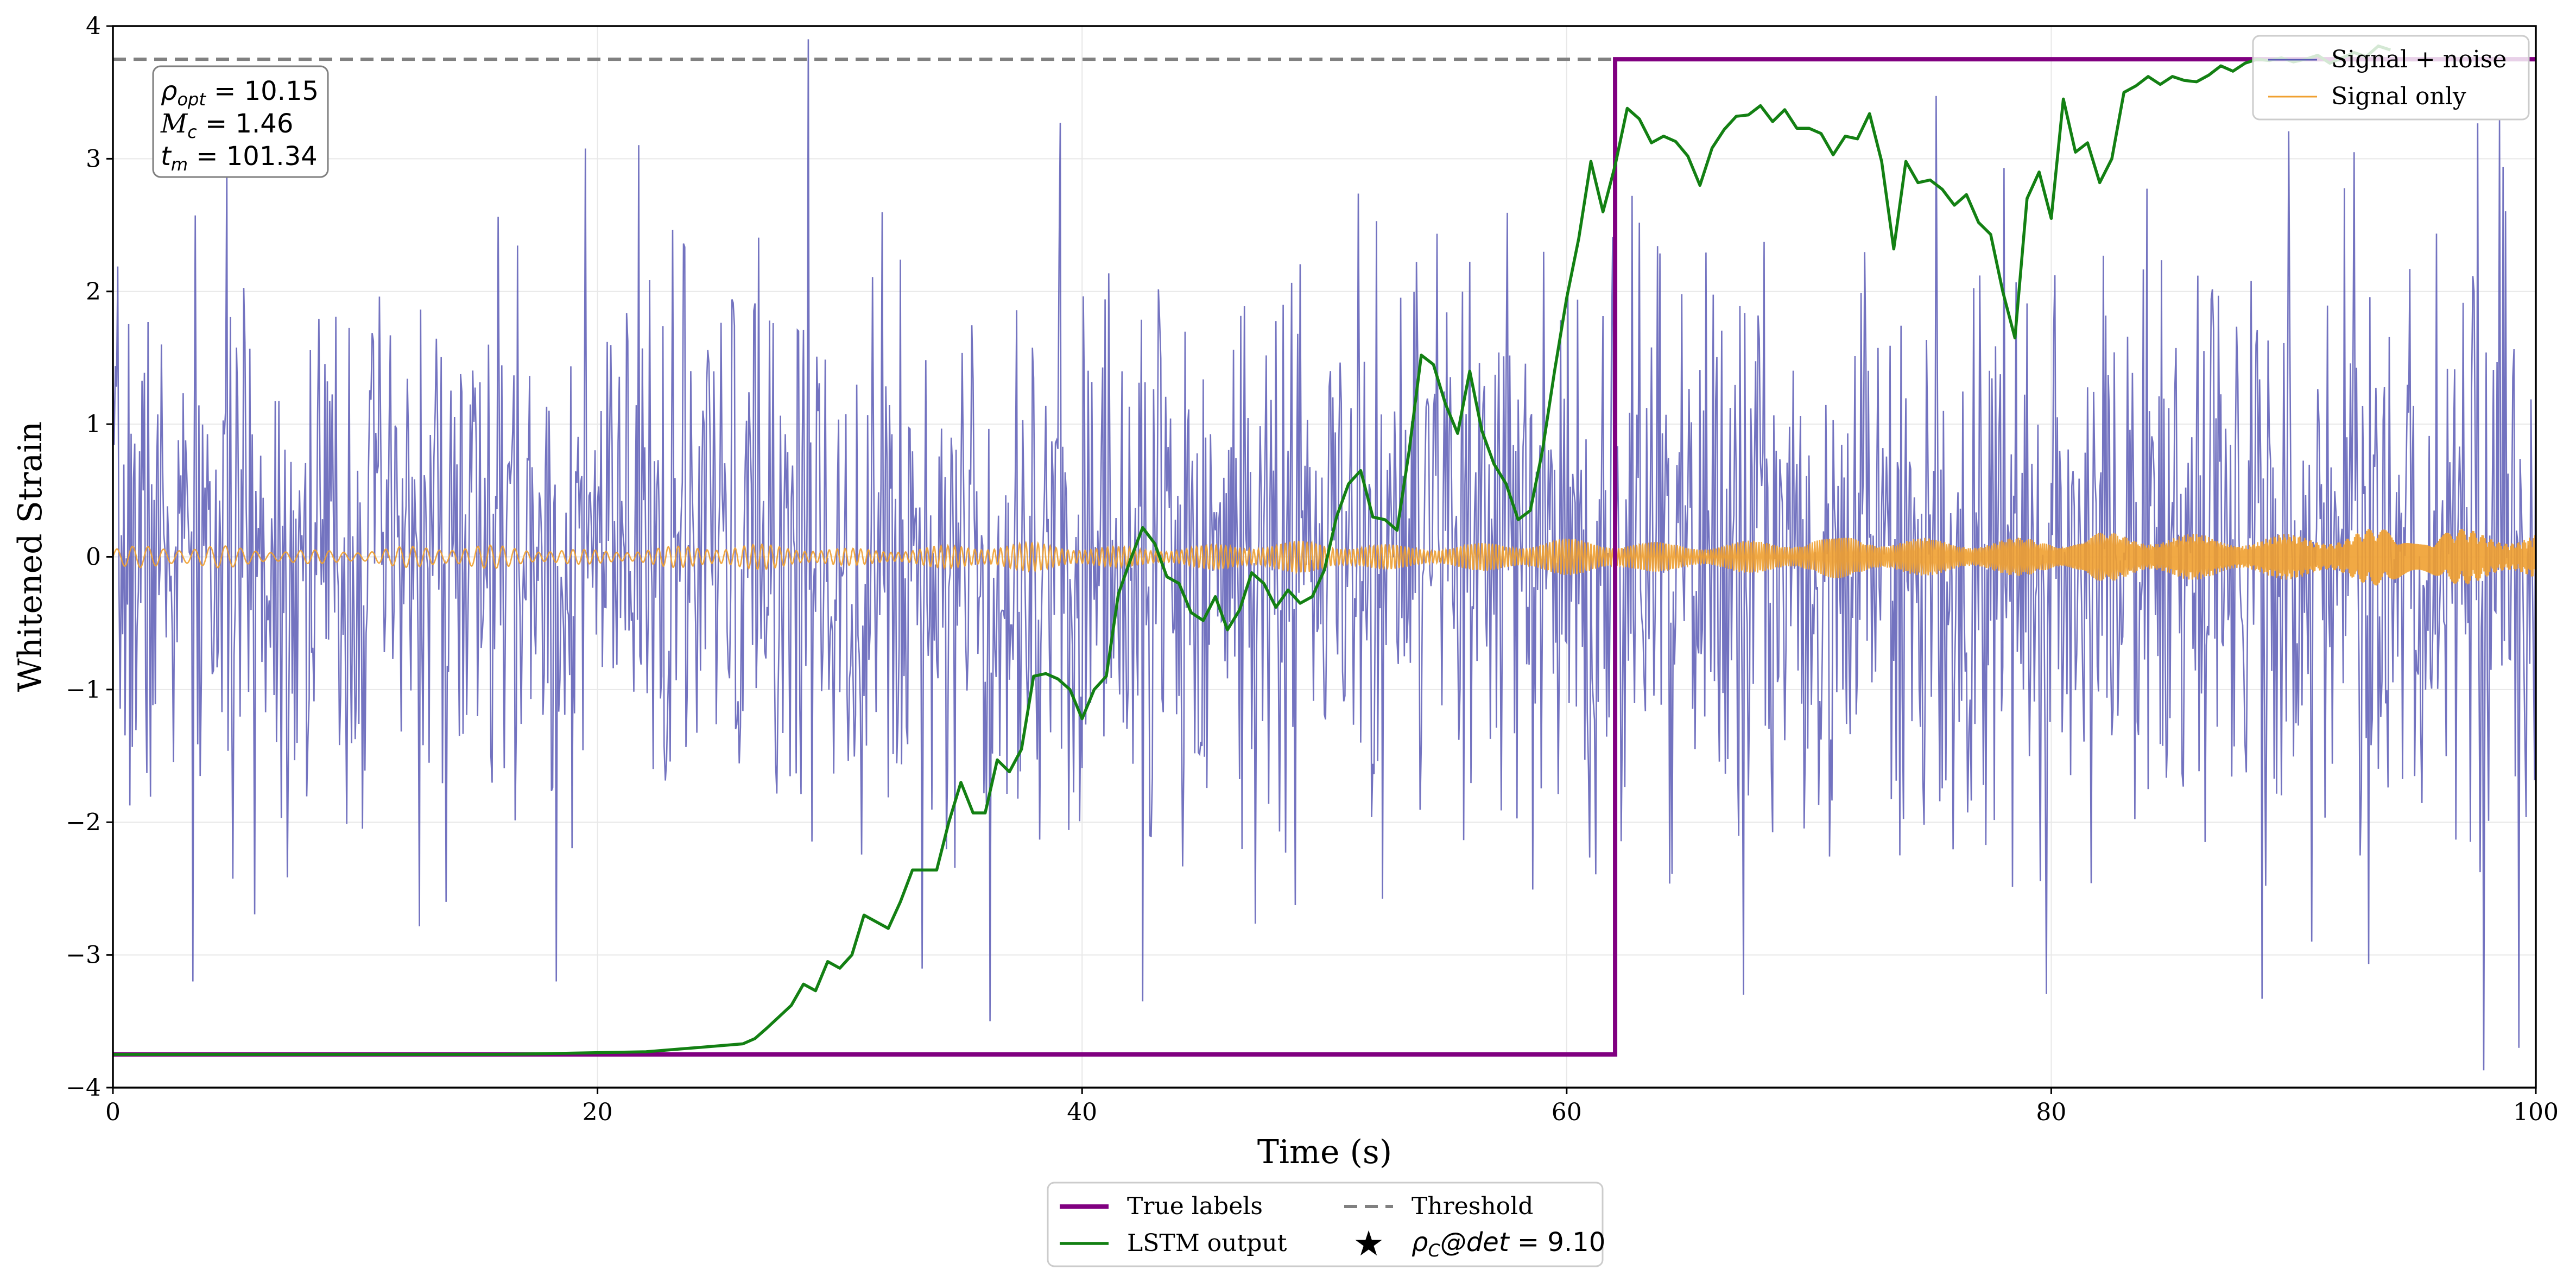  Describe the element at coordinates (83, 1088) in the screenshot. I see `y-tick-label: −4` at that location.